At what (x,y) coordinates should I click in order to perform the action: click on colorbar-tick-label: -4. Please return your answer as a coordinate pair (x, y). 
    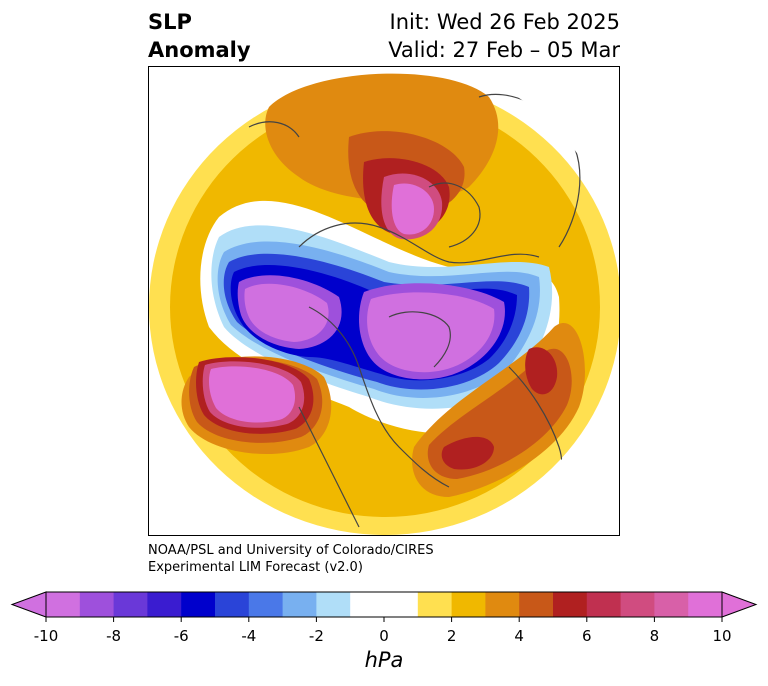
    Looking at the image, I should click on (249, 636).